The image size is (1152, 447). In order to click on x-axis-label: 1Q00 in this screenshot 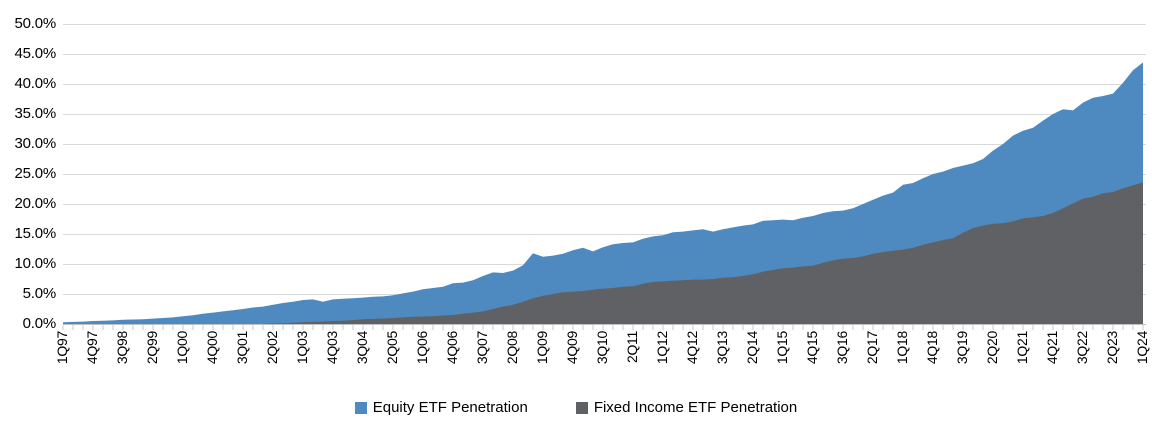, I will do `click(182, 348)`.